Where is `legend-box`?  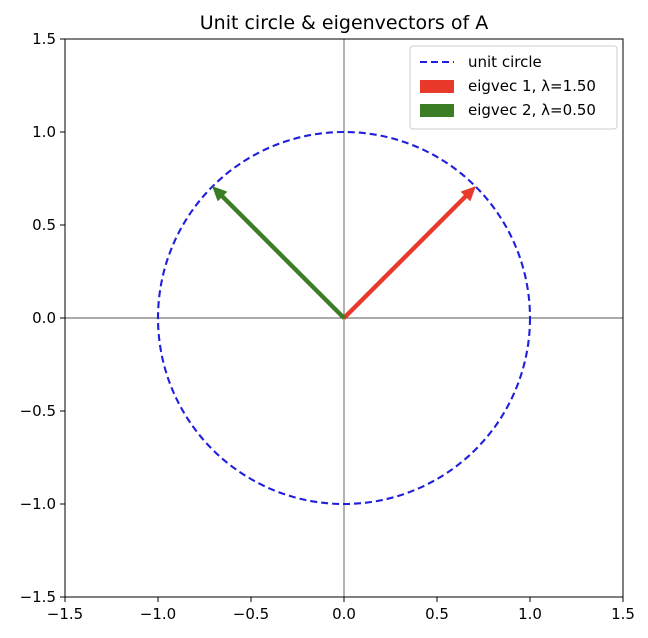 legend-box is located at coordinates (513, 87).